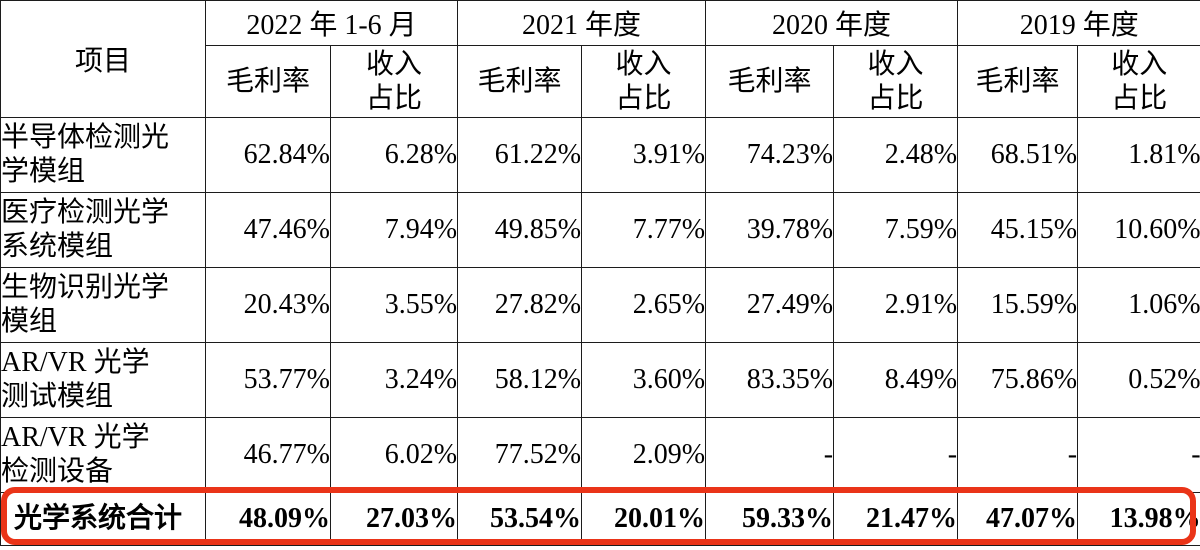 The height and width of the screenshot is (550, 1200). Describe the element at coordinates (103, 519) in the screenshot. I see `total-row-label: 光学系统合计` at that location.